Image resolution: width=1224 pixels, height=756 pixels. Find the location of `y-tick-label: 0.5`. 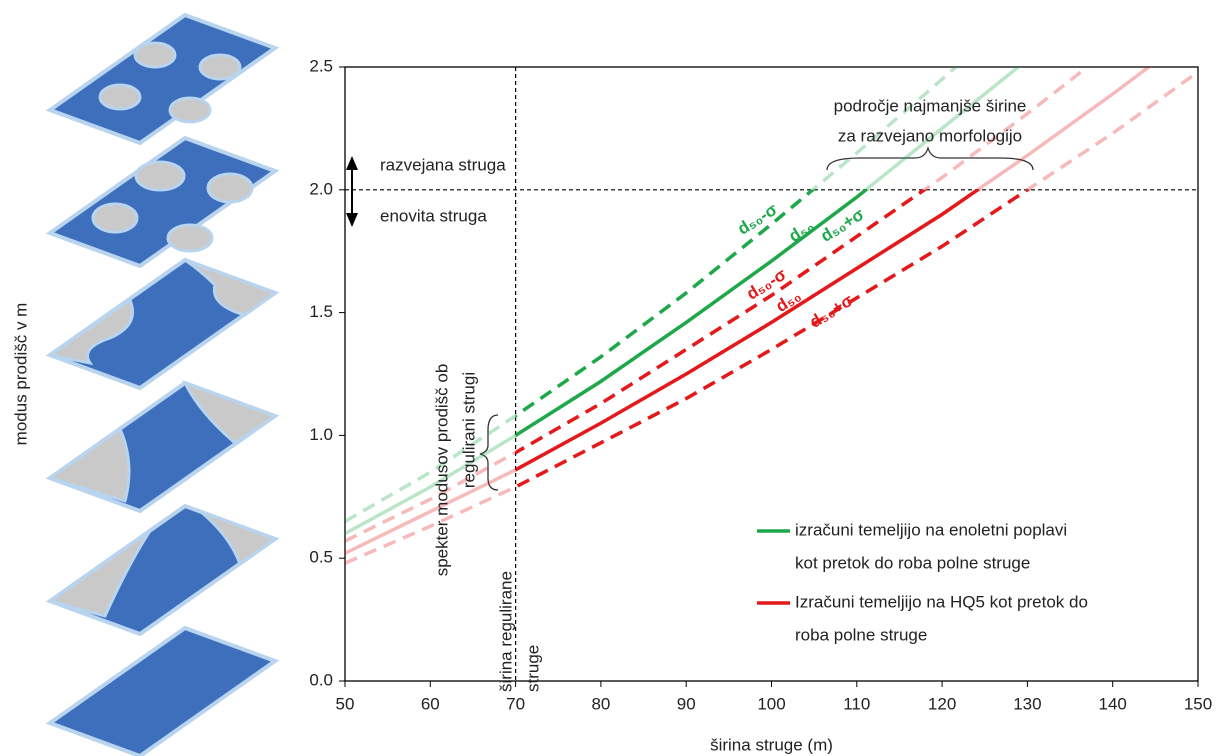

y-tick-label: 0.5 is located at coordinates (321, 557).